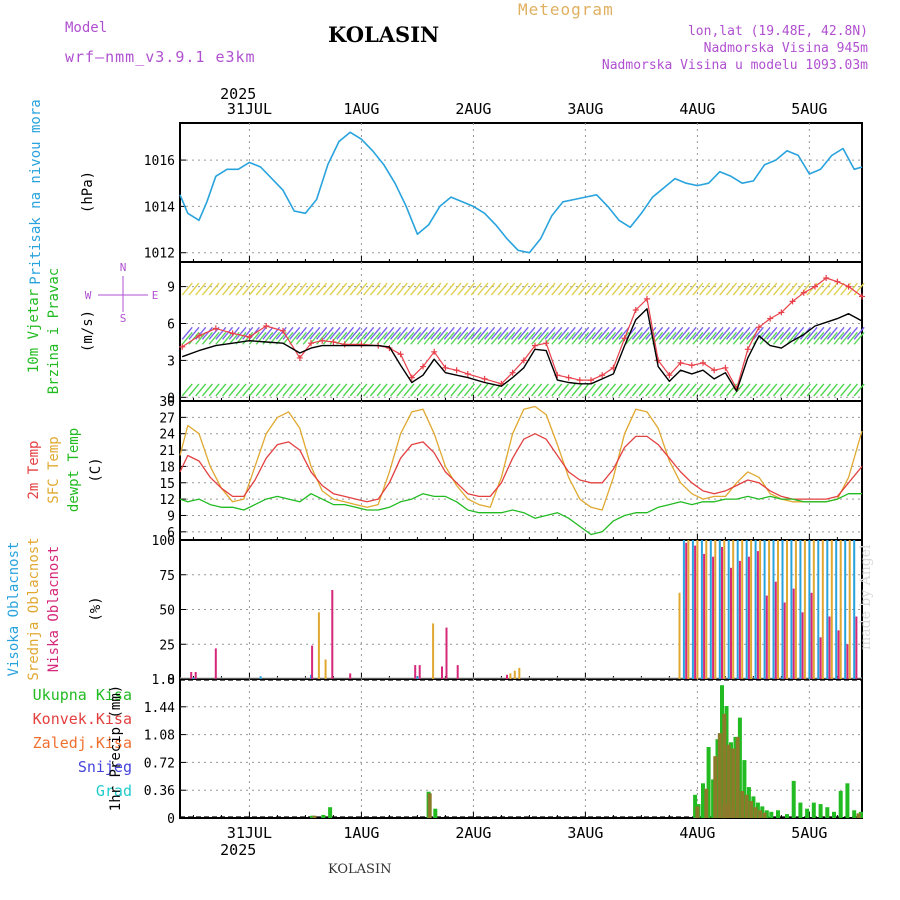 The width and height of the screenshot is (900, 900). I want to click on day-label-top: 3AUG, so click(585, 109).